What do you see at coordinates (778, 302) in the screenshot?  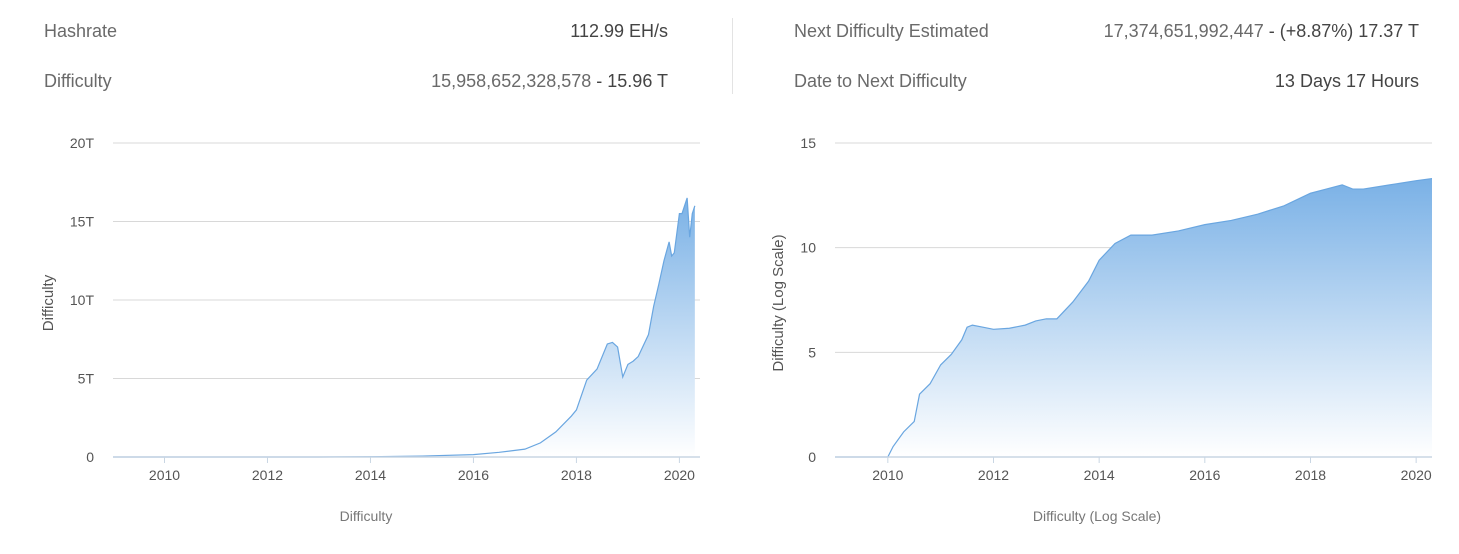 I see `y-axis-title: Difficulty (Log Scale)` at bounding box center [778, 302].